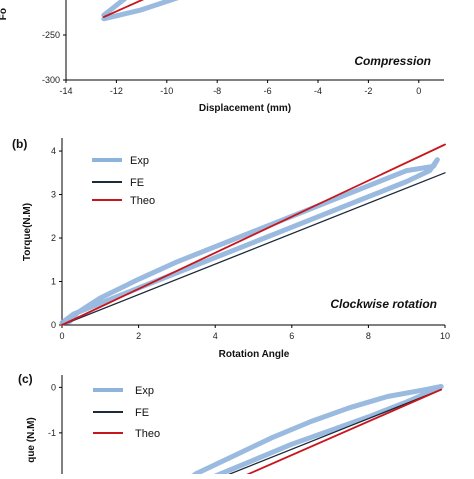 The image size is (474, 479). What do you see at coordinates (445, 336) in the screenshot?
I see `x-tick-label: 10` at bounding box center [445, 336].